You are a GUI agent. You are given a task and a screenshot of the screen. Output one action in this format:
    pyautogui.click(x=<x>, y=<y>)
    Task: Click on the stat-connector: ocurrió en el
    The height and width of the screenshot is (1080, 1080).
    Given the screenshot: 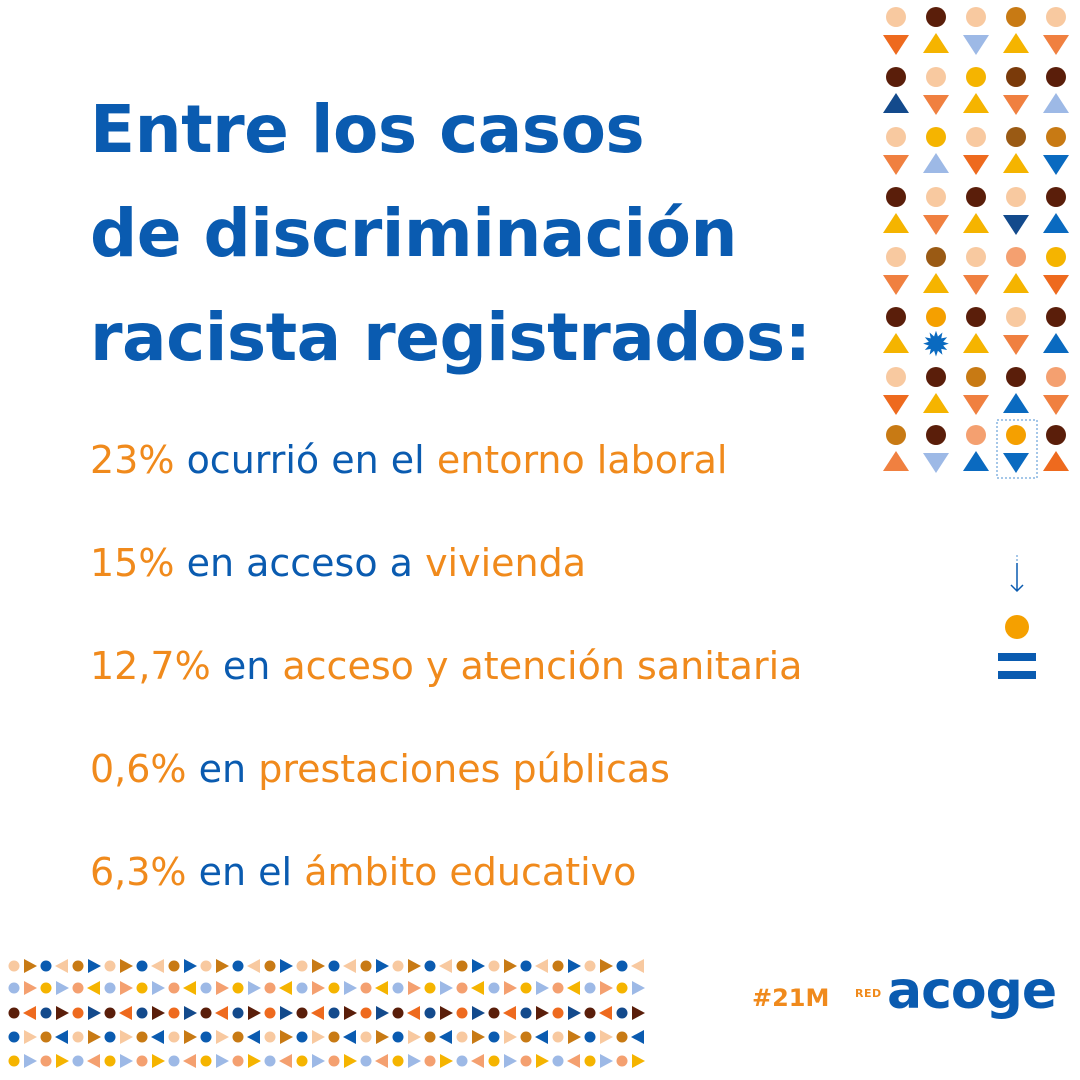 What is the action you would take?
    pyautogui.click(x=305, y=460)
    